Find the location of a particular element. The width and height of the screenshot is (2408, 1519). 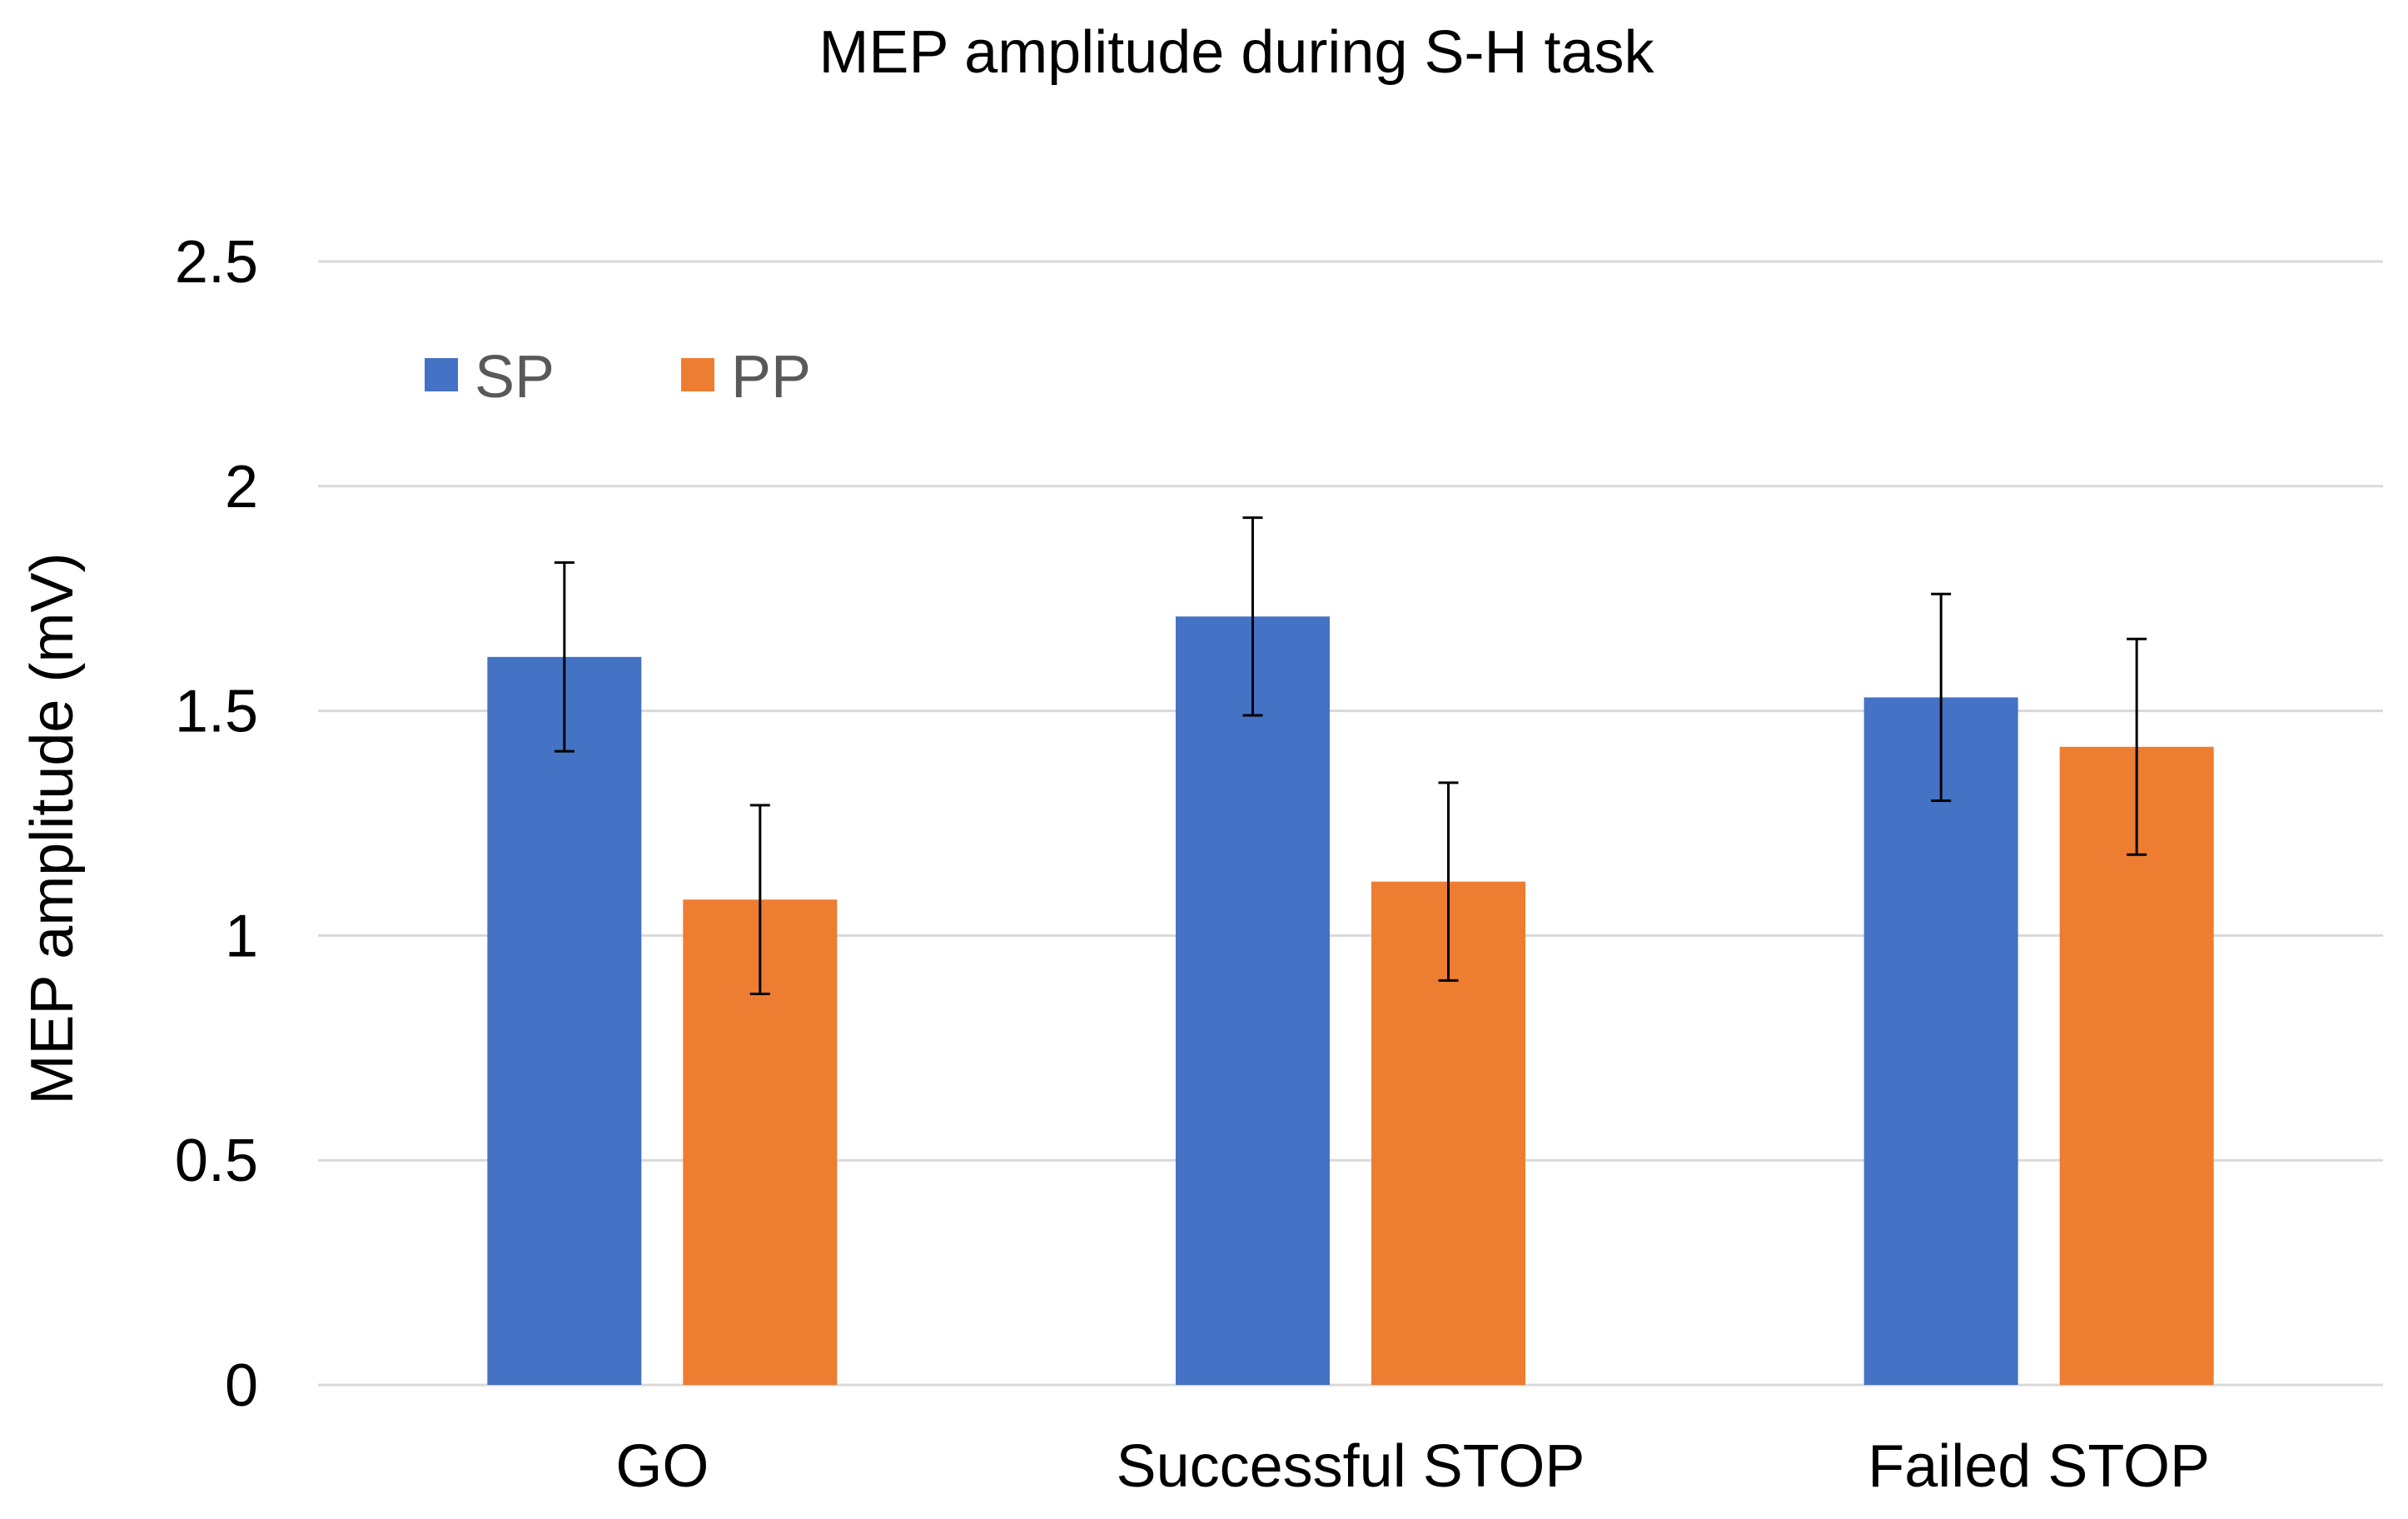

chart-title: MEP amplitude during S-H task is located at coordinates (1236, 52).